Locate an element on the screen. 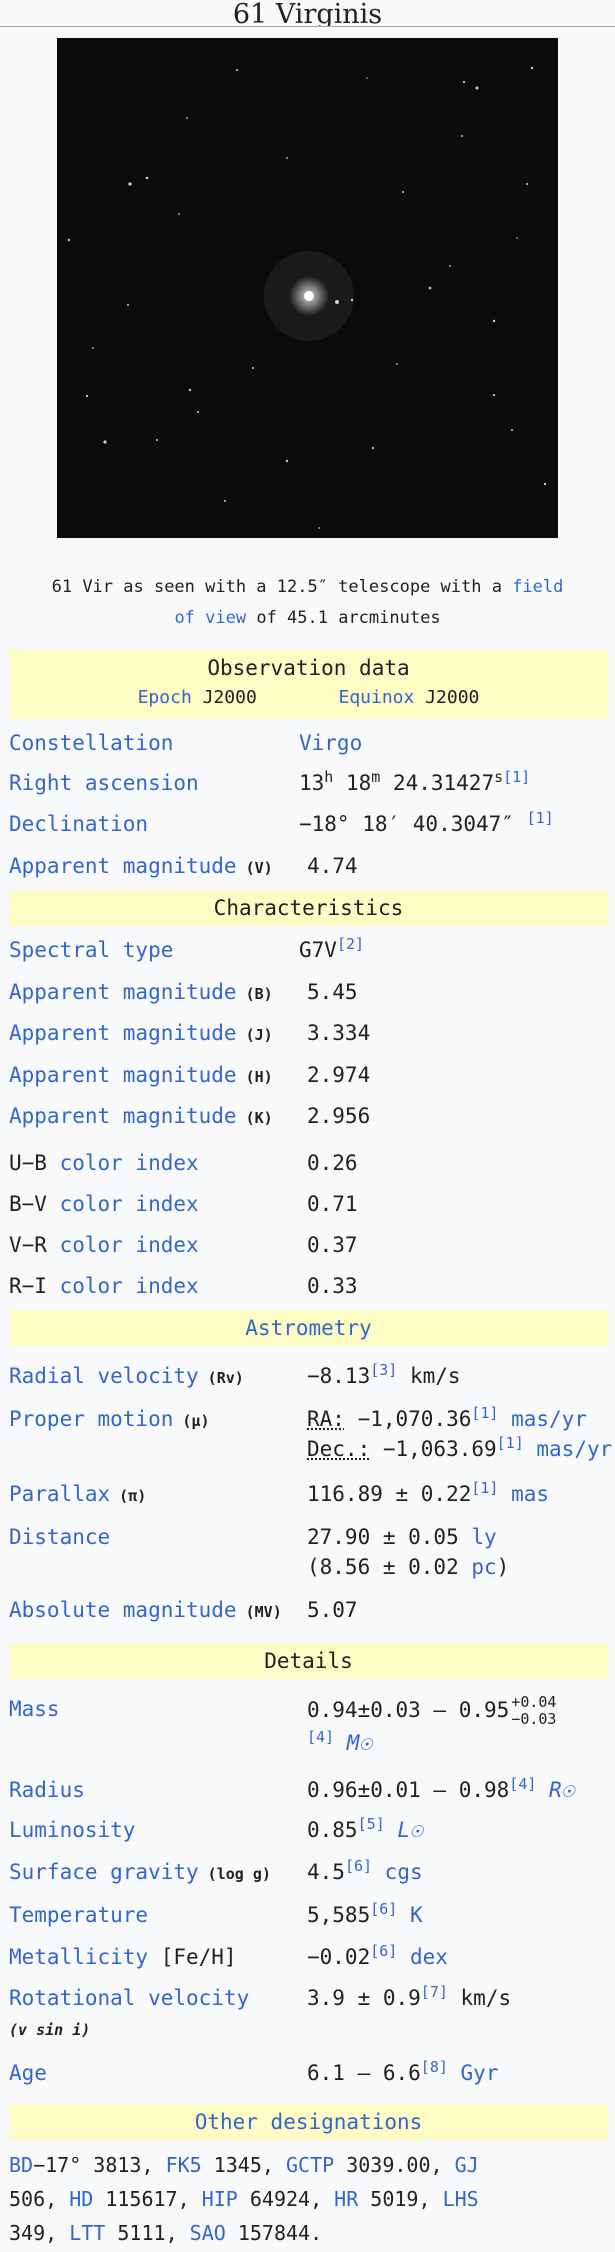  equinox-value: J2000 is located at coordinates (452, 697).